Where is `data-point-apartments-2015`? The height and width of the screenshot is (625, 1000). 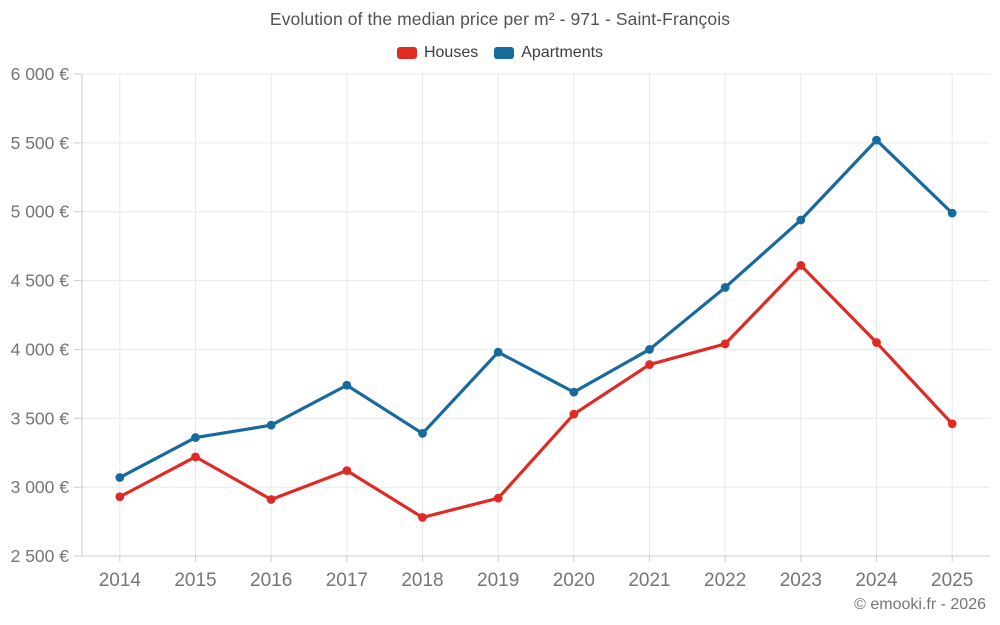
data-point-apartments-2015 is located at coordinates (195, 437).